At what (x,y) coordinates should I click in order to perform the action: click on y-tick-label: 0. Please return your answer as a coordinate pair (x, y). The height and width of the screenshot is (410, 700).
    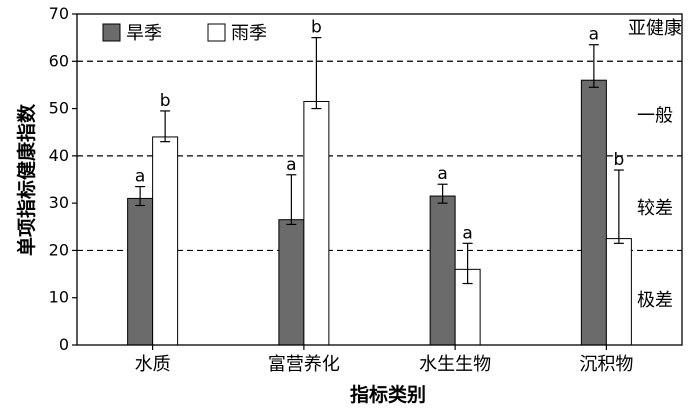
    Looking at the image, I should click on (64, 344).